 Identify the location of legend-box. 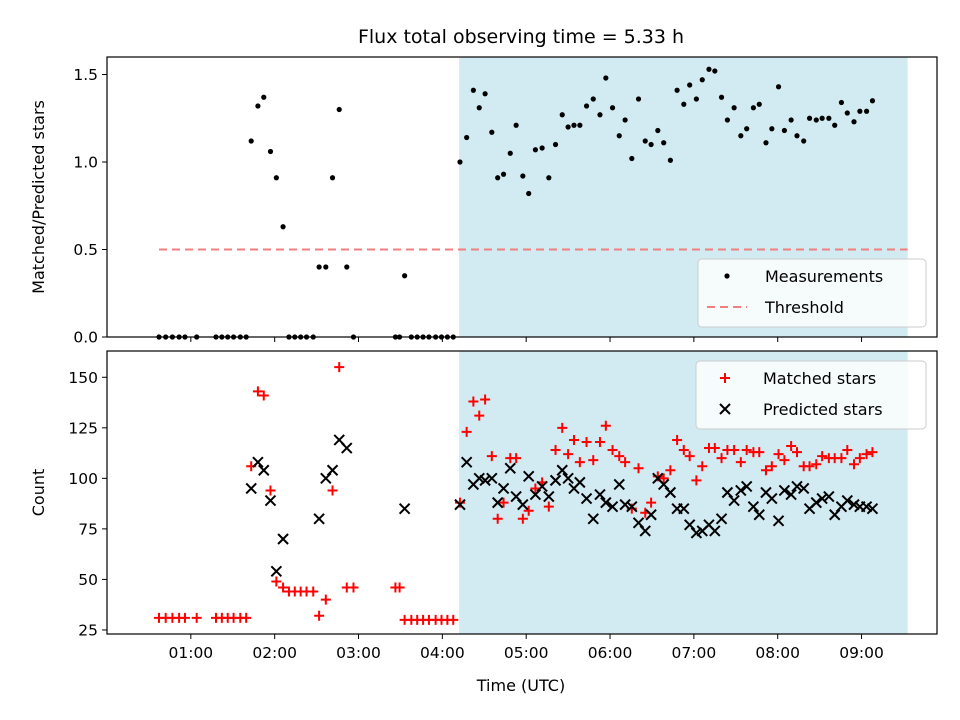
(812, 293).